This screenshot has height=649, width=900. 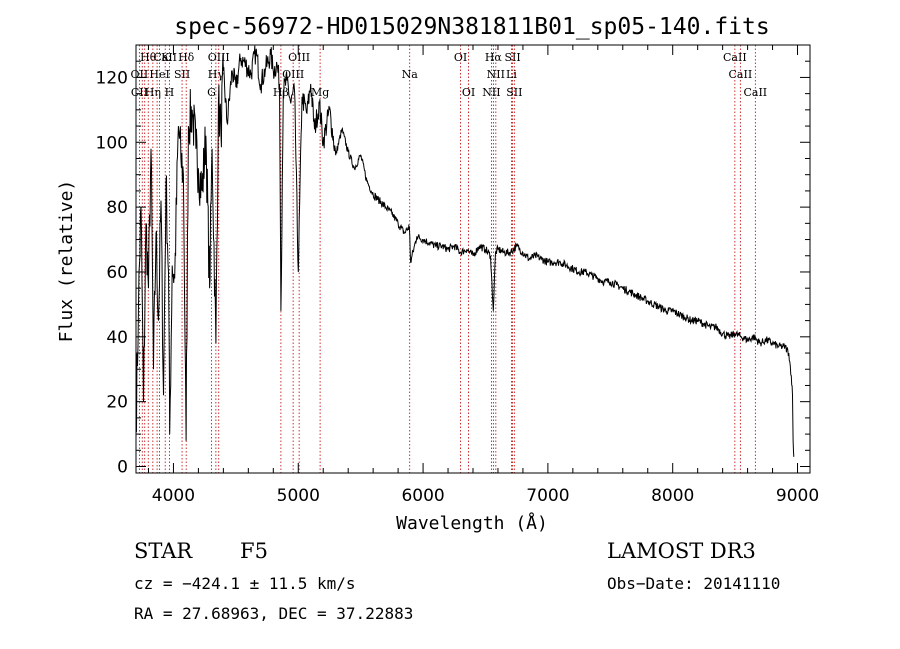 What do you see at coordinates (117, 273) in the screenshot?
I see `y-tick-label: 60` at bounding box center [117, 273].